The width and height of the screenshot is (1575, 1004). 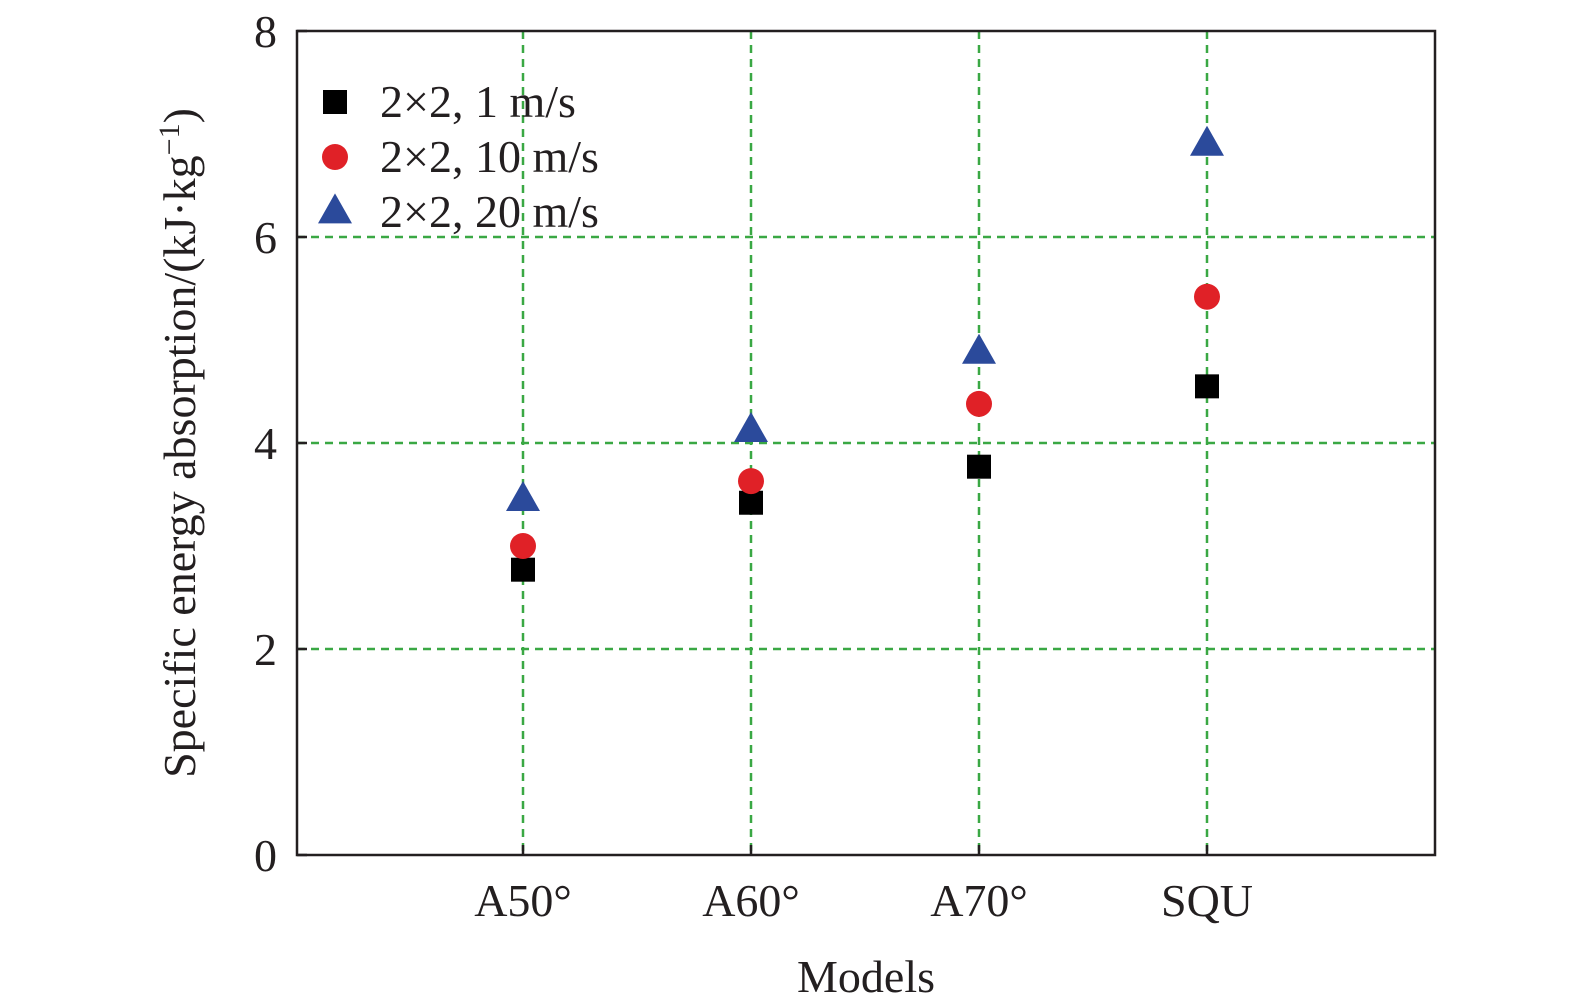 I want to click on x-tick-label: SQU, so click(x=1207, y=900).